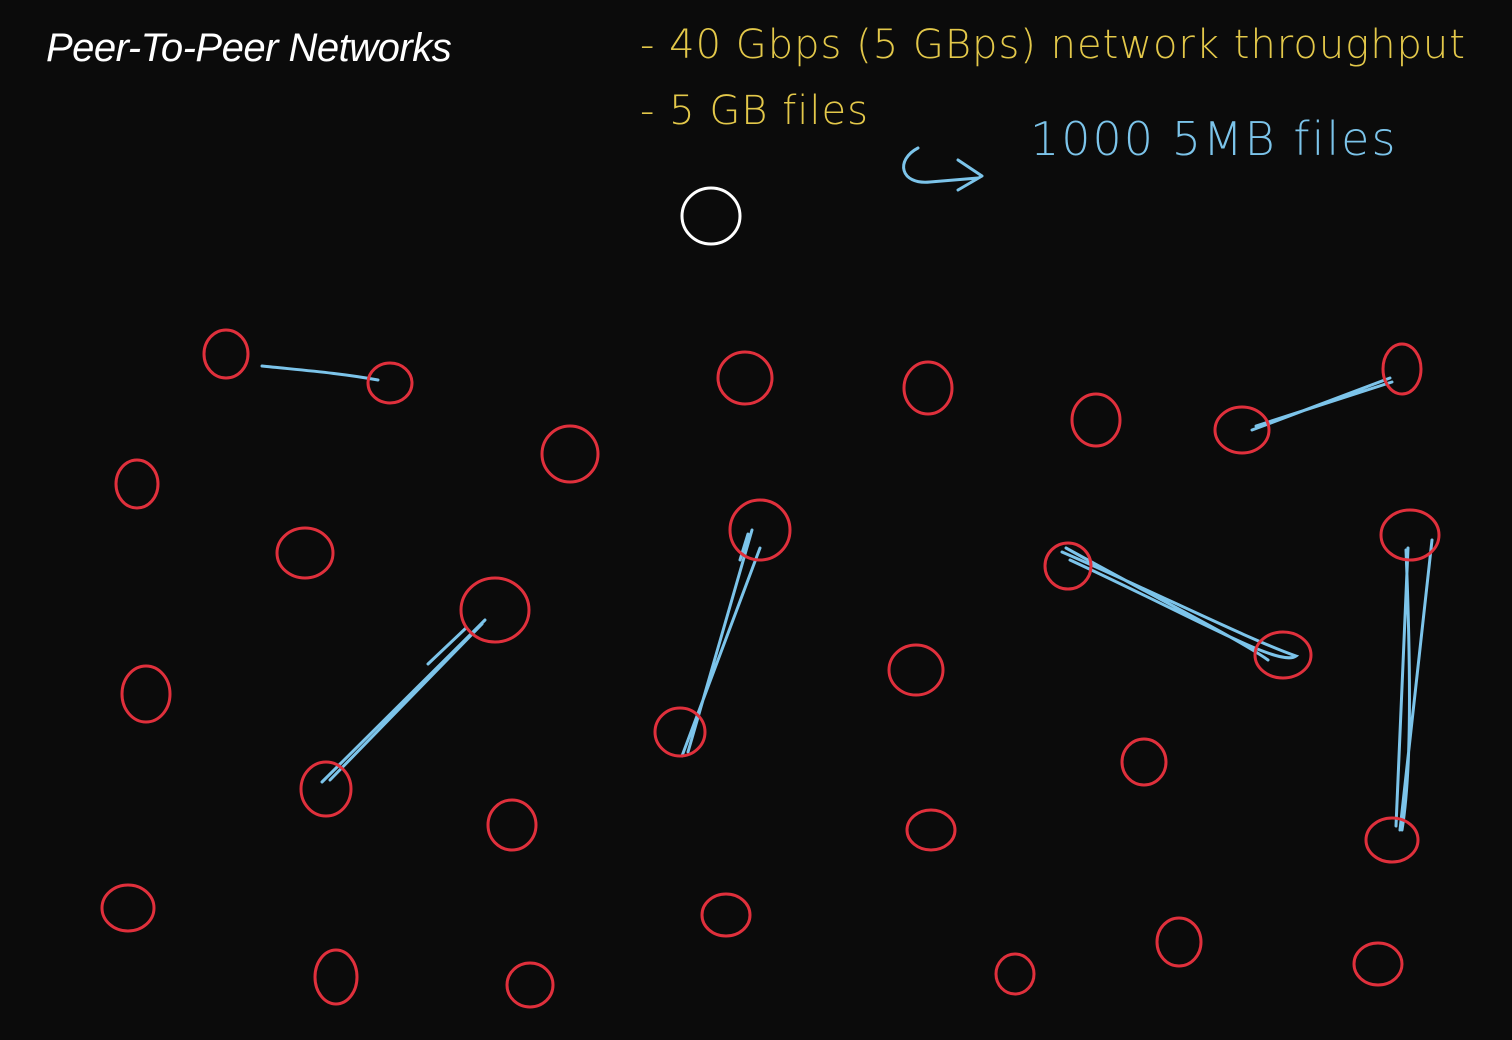 The height and width of the screenshot is (1040, 1512). What do you see at coordinates (1214, 139) in the screenshot?
I see `file-split-note: 1000 5MB files` at bounding box center [1214, 139].